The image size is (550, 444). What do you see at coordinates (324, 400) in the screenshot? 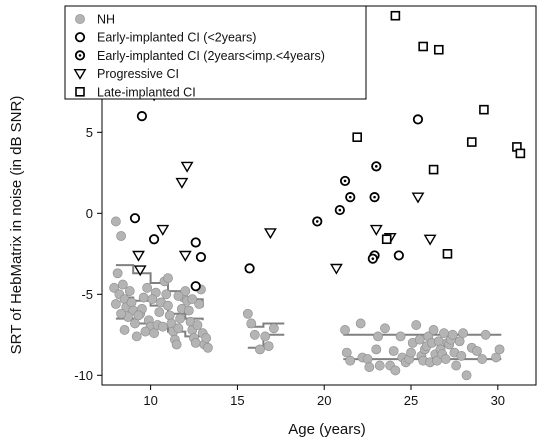
I see `x-tick-label: 20` at bounding box center [324, 400].